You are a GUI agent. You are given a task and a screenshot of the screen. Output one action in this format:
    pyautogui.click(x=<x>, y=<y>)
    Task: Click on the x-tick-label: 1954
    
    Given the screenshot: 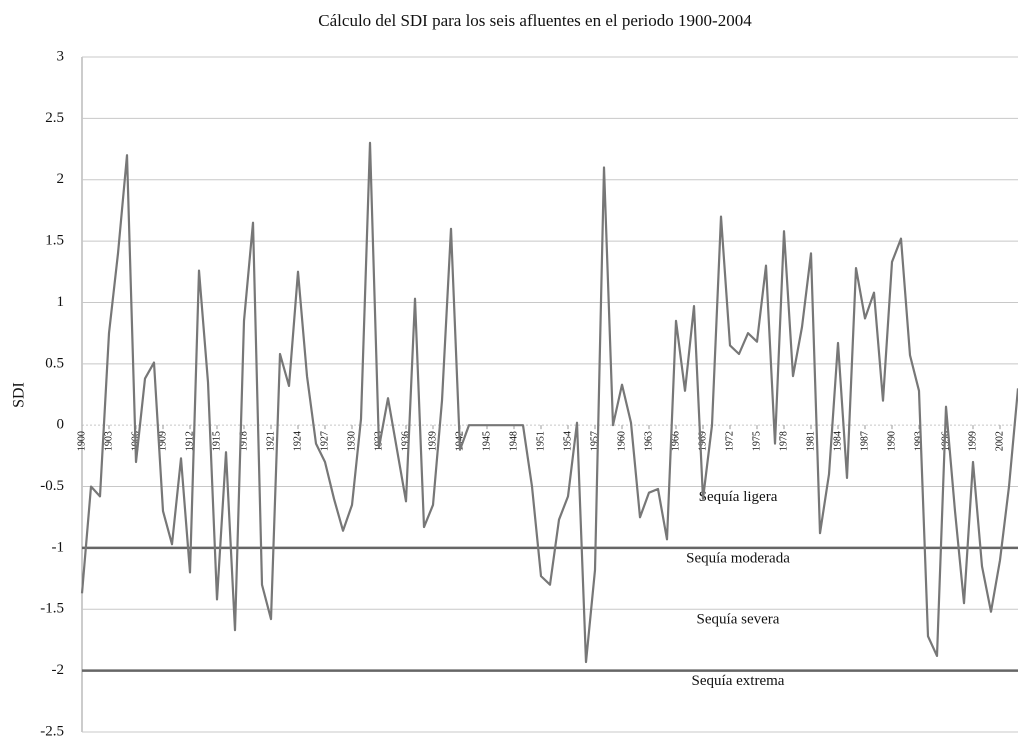 What is the action you would take?
    pyautogui.click(x=567, y=441)
    